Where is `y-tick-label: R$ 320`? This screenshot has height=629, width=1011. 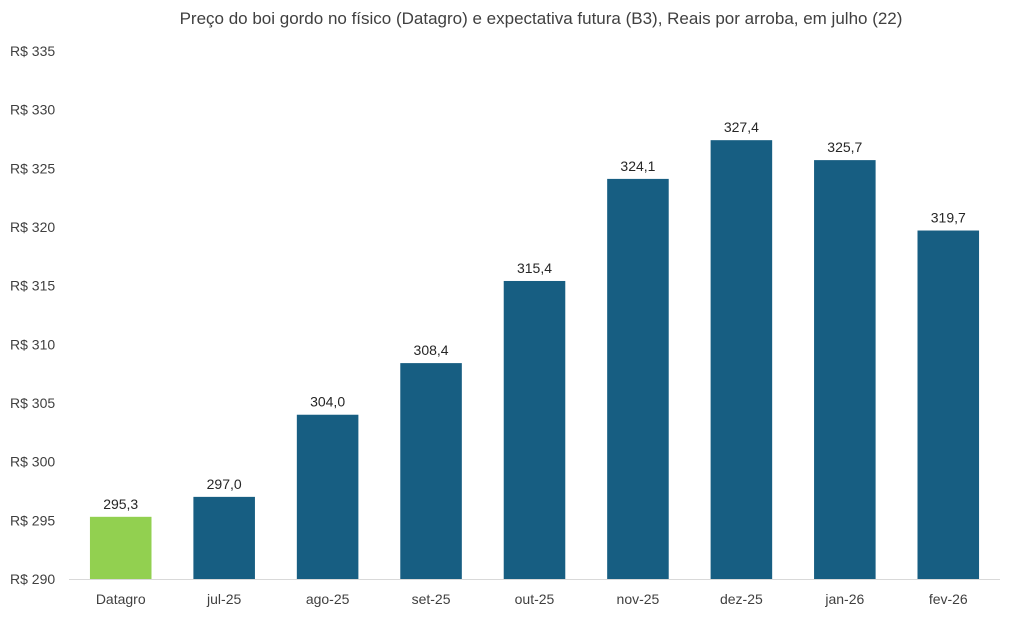 y-tick-label: R$ 320 is located at coordinates (32, 227).